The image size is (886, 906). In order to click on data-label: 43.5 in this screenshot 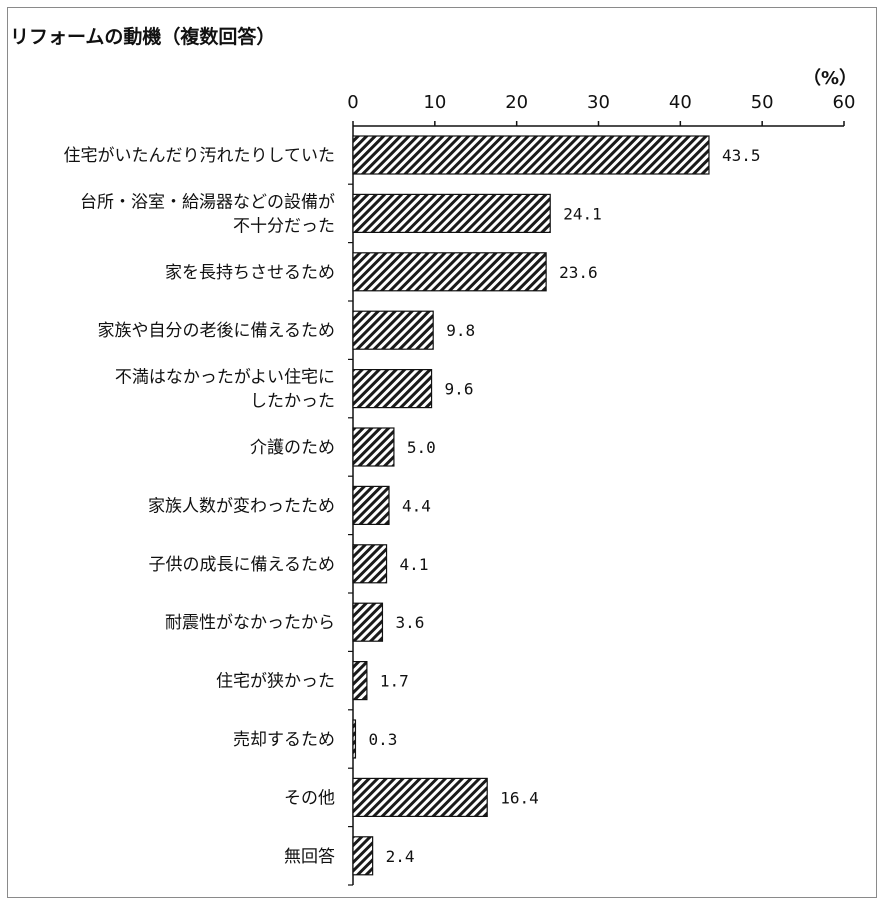, I will do `click(741, 155)`.